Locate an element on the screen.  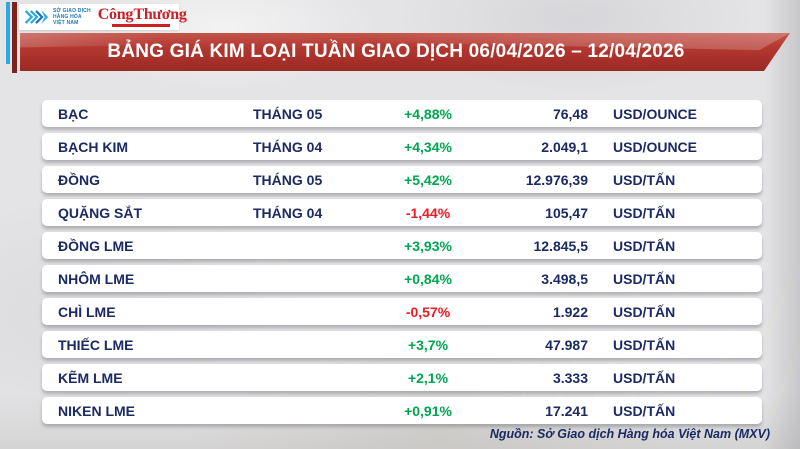
commodity-name: QUẶNG SẮT is located at coordinates (100, 212).